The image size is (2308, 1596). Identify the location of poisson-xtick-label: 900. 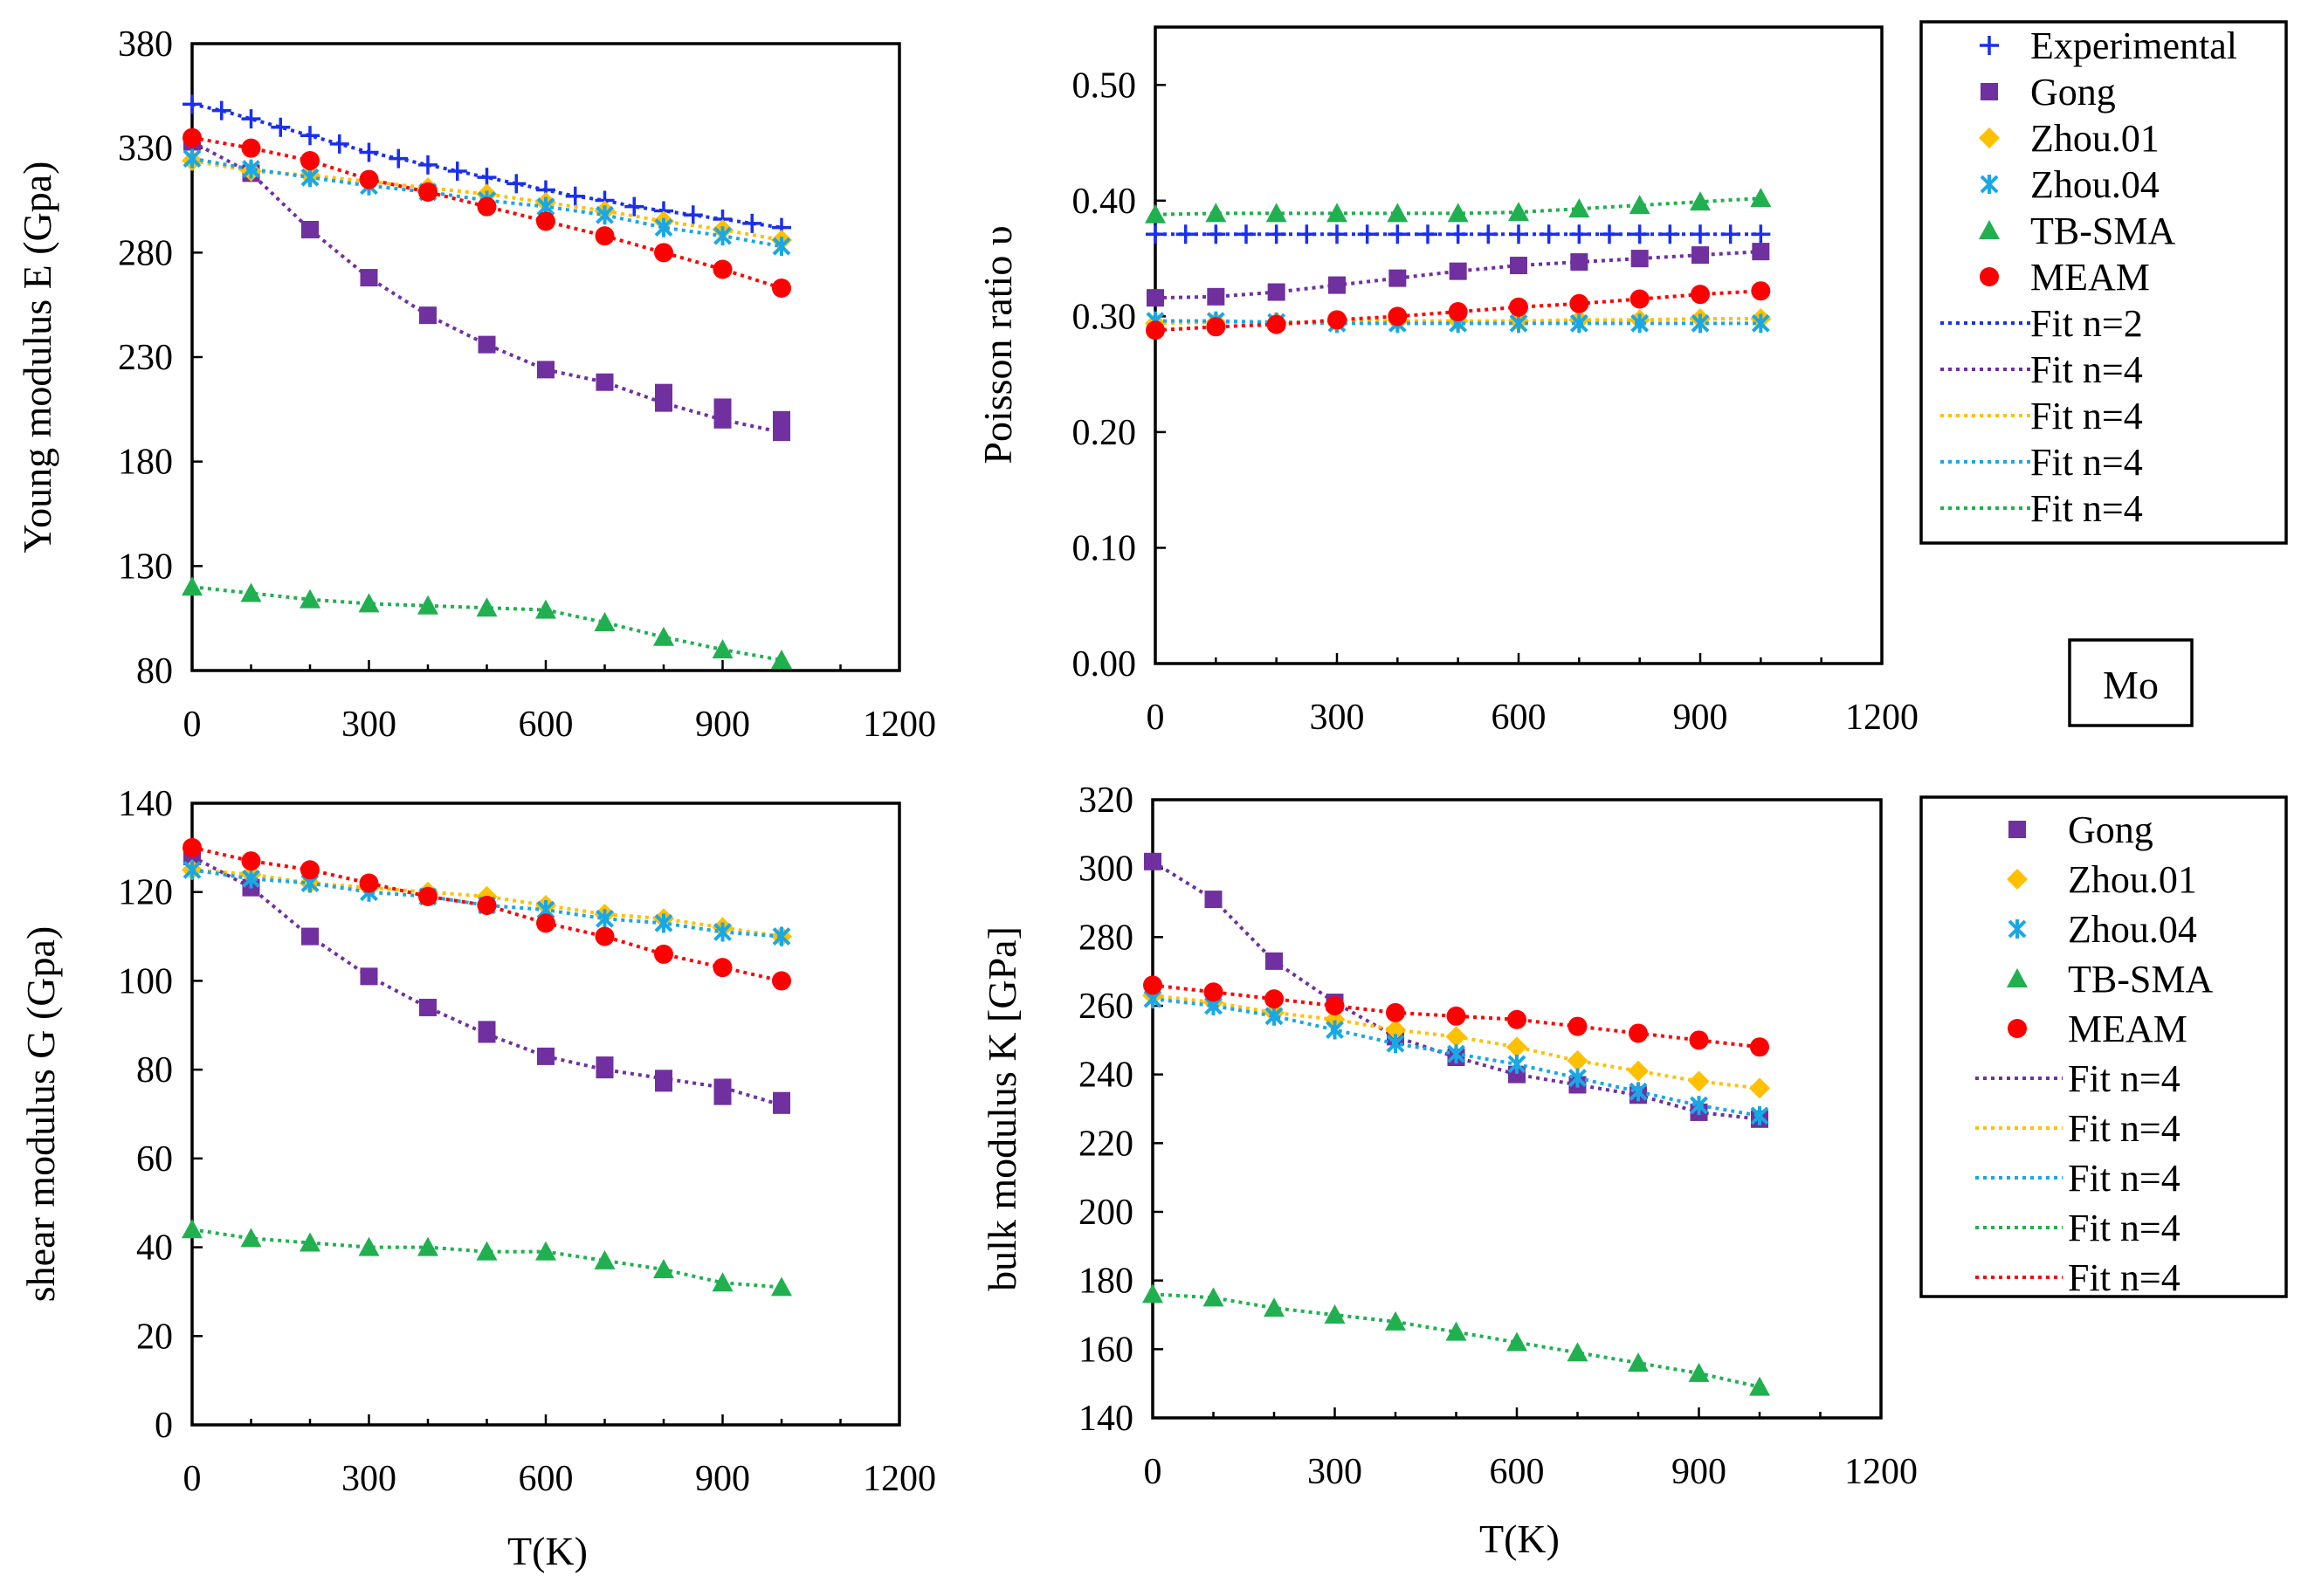
(1700, 718).